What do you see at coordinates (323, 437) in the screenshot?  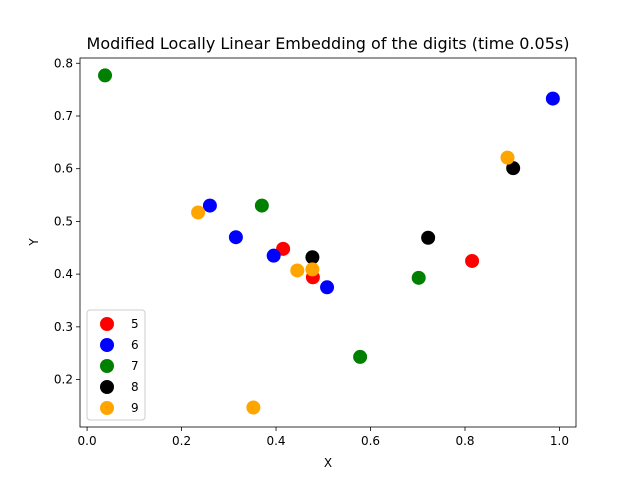 I see `x-axis: 0.0 0.2 0.4 0.6 0.8 1.0` at bounding box center [323, 437].